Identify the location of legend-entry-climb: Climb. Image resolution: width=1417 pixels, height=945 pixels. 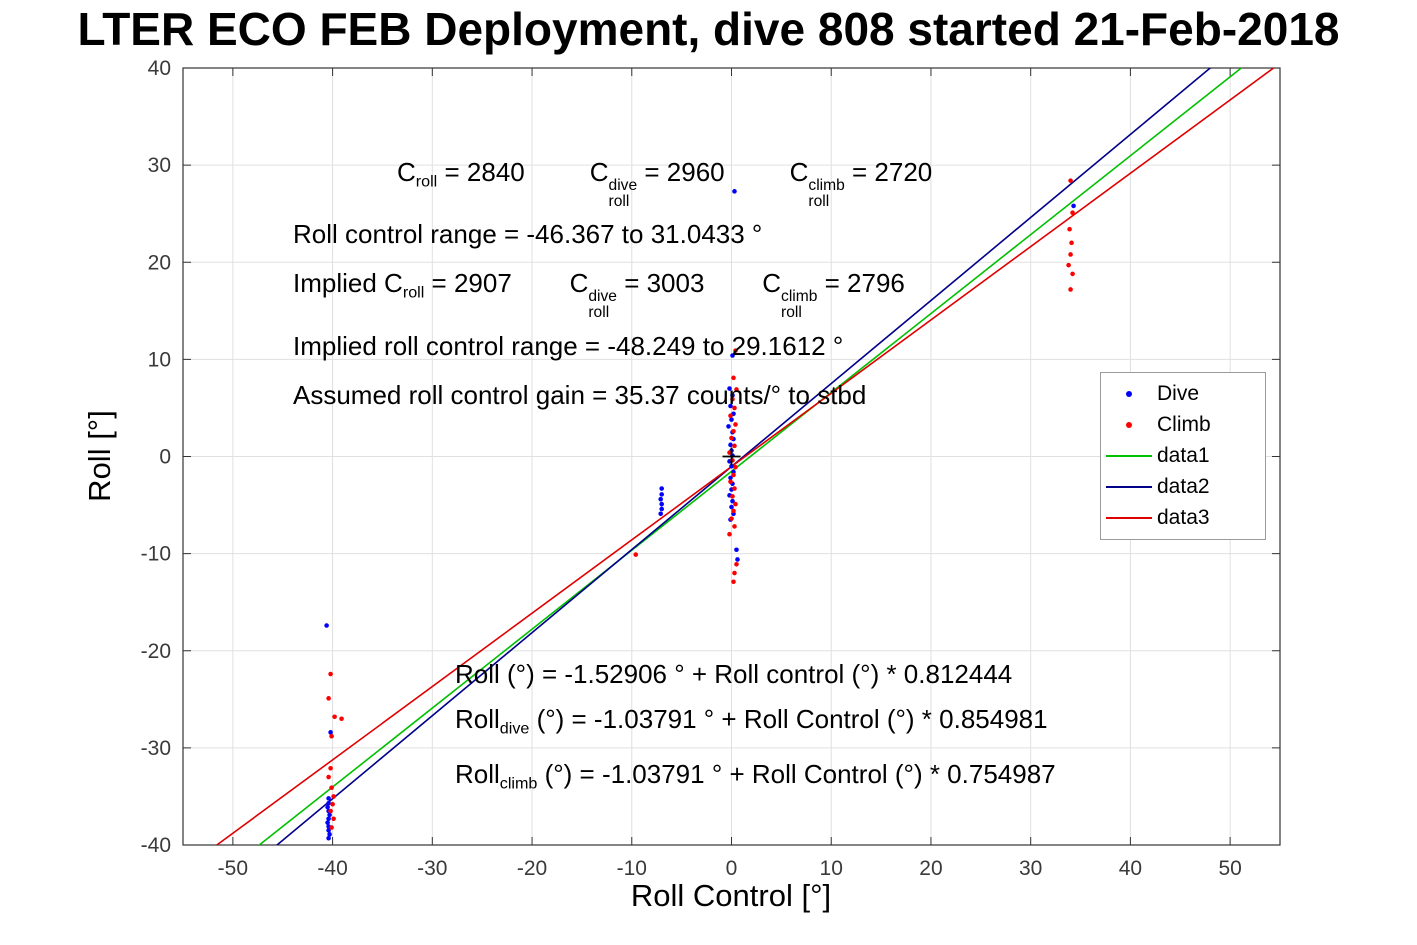
(1183, 425).